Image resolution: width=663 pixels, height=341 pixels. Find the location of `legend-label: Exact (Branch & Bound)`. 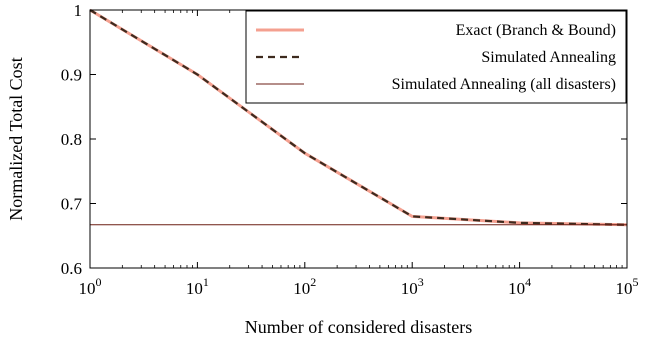

legend-label: Exact (Branch & Bound) is located at coordinates (536, 30).